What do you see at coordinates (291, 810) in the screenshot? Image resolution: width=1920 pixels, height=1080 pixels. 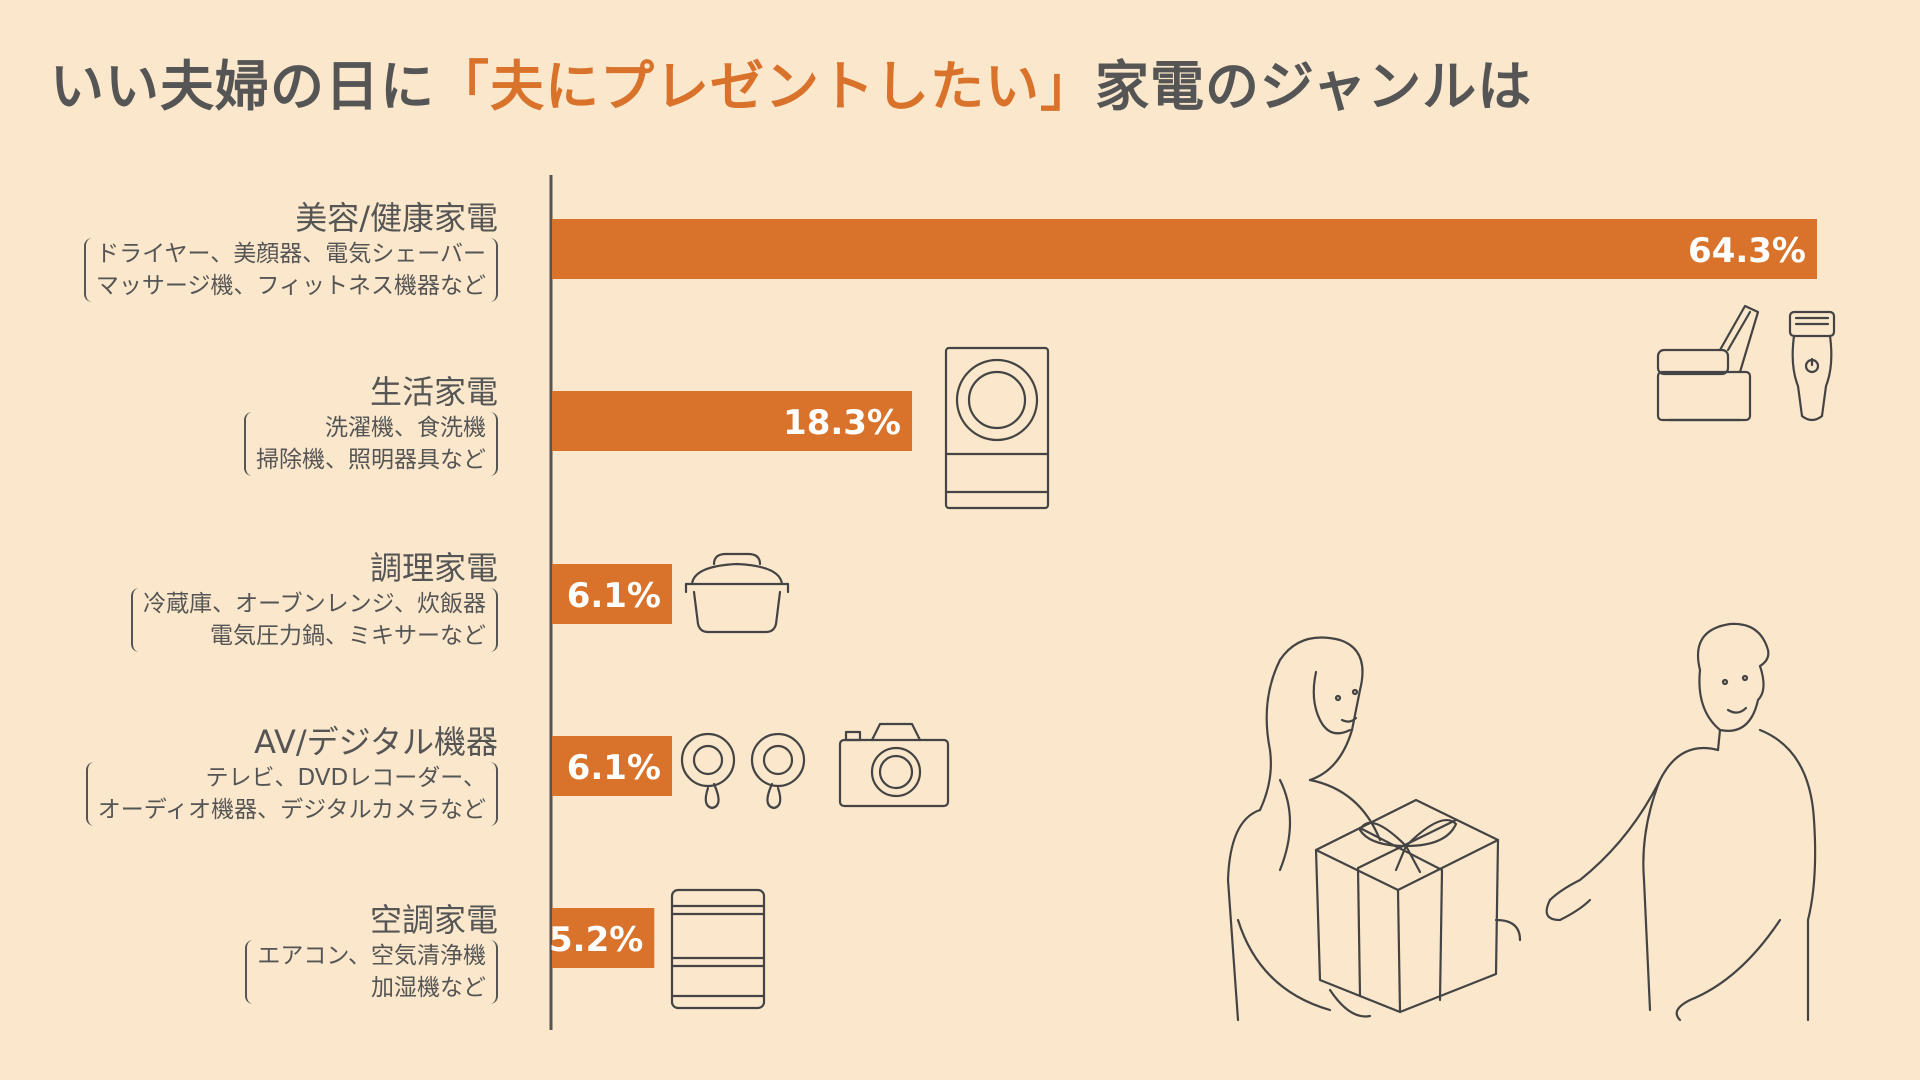 I see `category-note-line-3-1: オーディオ機器、デジタルカメラなど` at bounding box center [291, 810].